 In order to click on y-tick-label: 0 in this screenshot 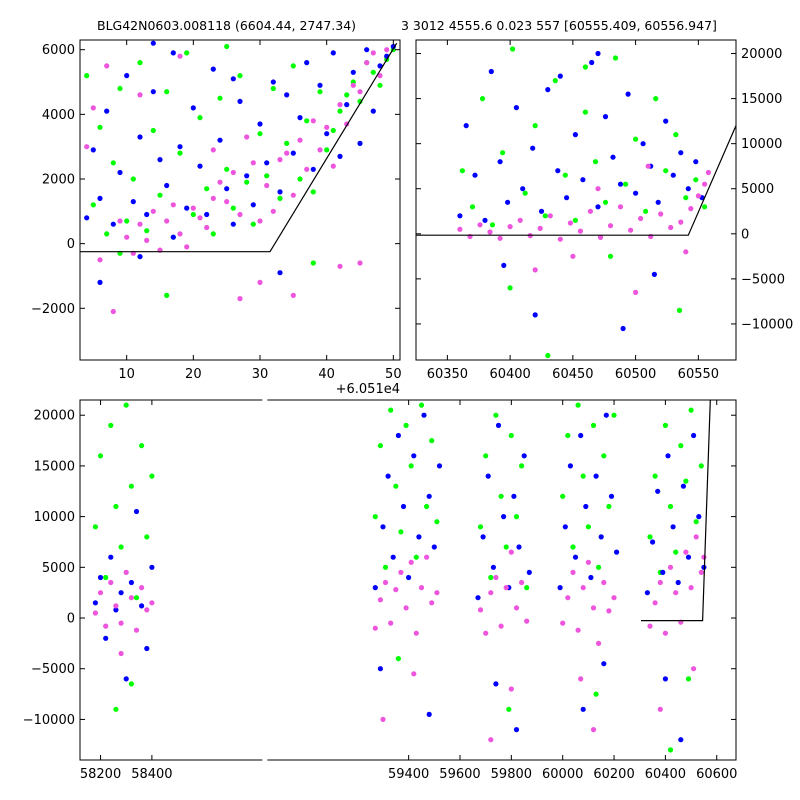, I will do `click(71, 619)`.